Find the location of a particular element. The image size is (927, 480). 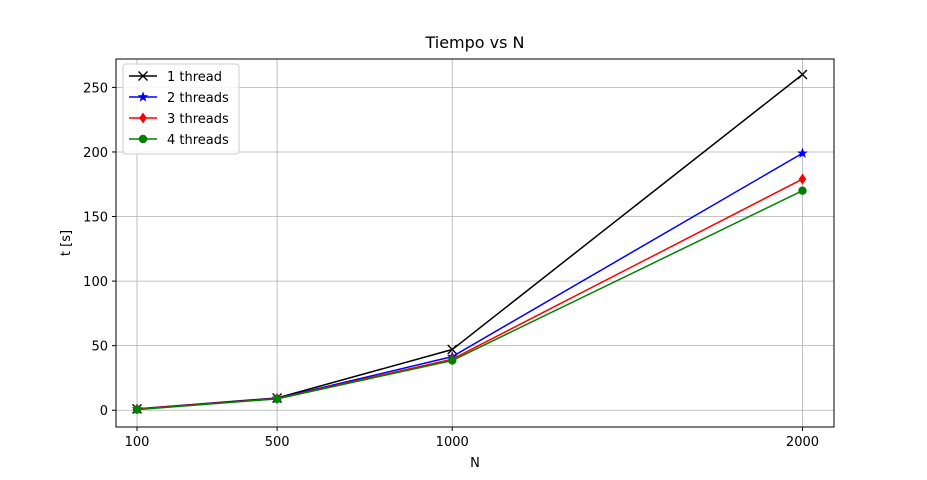

legend-label: 1 thread is located at coordinates (194, 77).